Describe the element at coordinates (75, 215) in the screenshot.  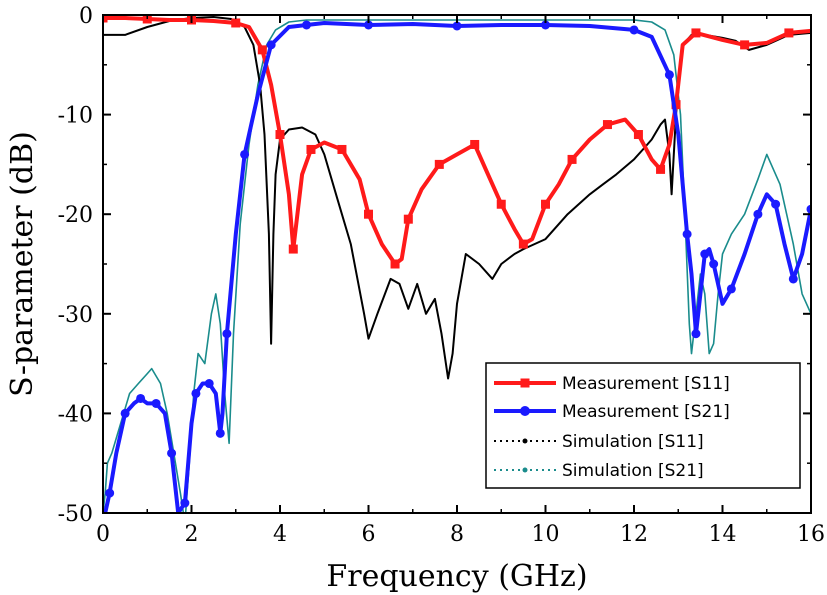
I see `y-tick-label: -20` at that location.